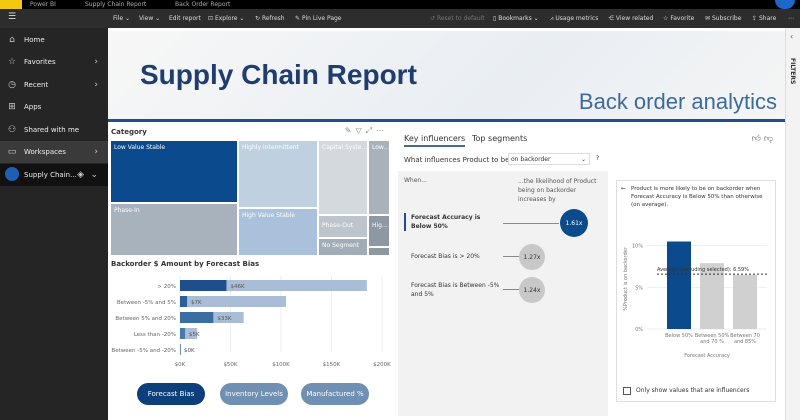  What do you see at coordinates (679, 18) in the screenshot?
I see `favorite-button: ☆ Favorite` at bounding box center [679, 18].